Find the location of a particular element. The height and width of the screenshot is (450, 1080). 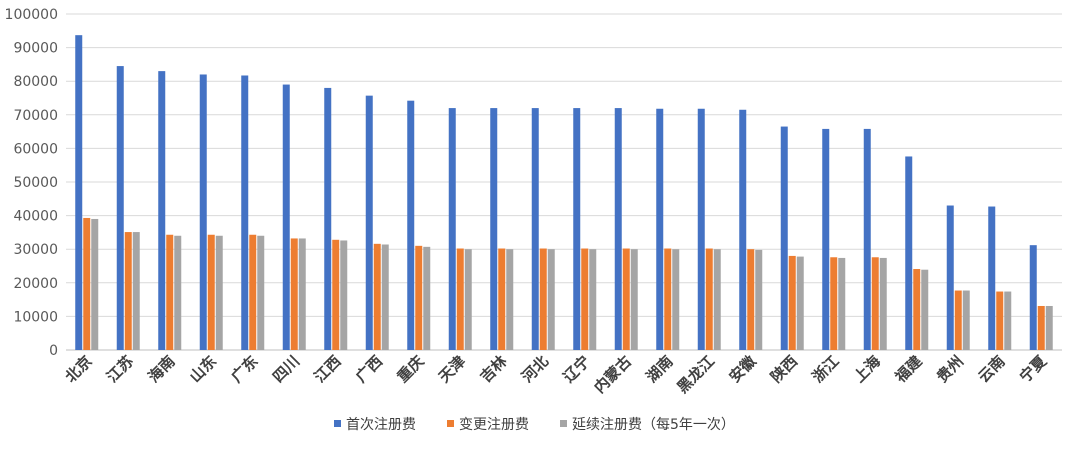

legend: 首次注册费 变更注册费 延续注册费（每5年一次） is located at coordinates (534, 424).